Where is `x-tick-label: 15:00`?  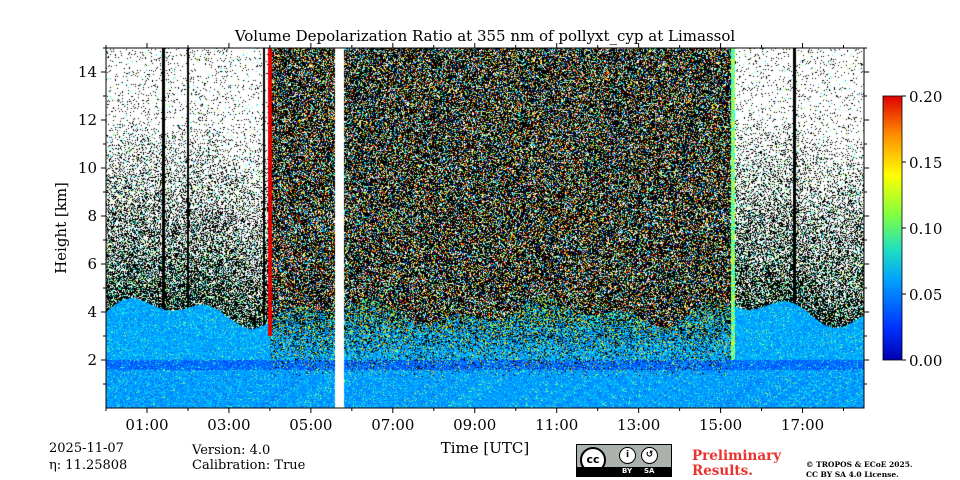
x-tick-label: 15:00 is located at coordinates (720, 425).